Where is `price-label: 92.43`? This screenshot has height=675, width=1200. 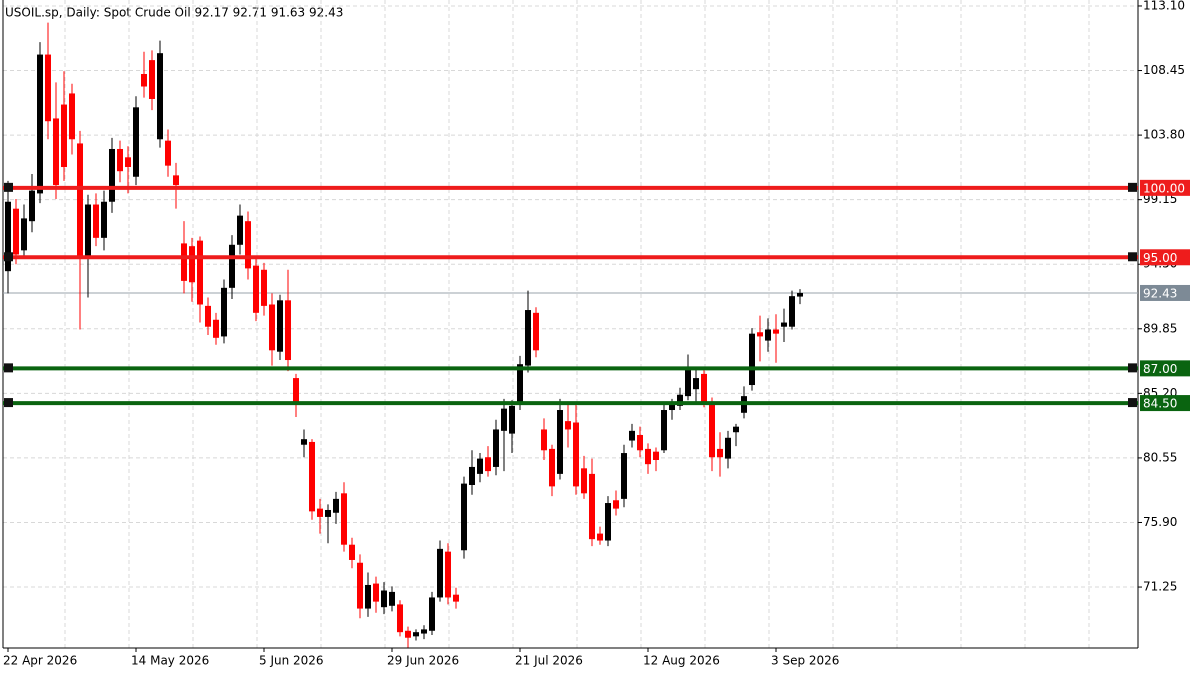 price-label: 92.43 is located at coordinates (1160, 293).